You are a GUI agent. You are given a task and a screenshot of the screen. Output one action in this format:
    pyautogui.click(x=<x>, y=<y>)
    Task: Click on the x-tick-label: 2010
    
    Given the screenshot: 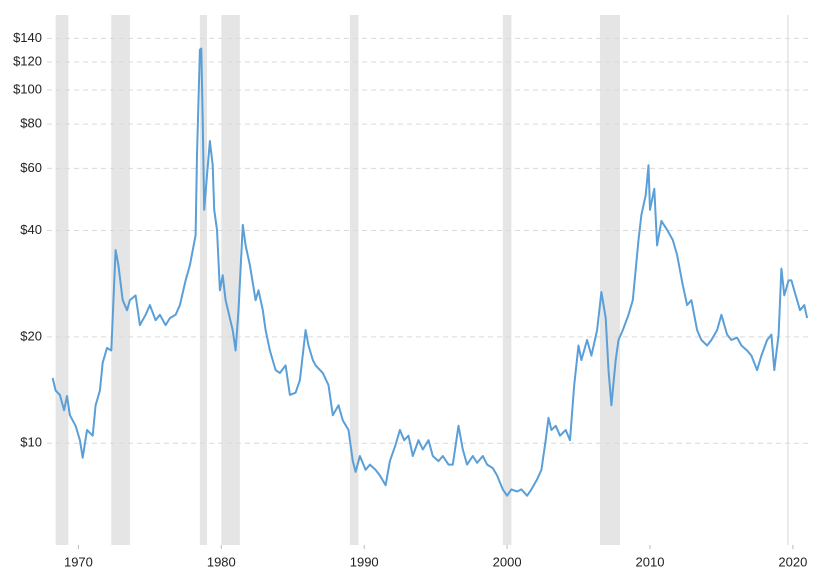 What is the action you would take?
    pyautogui.click(x=650, y=561)
    